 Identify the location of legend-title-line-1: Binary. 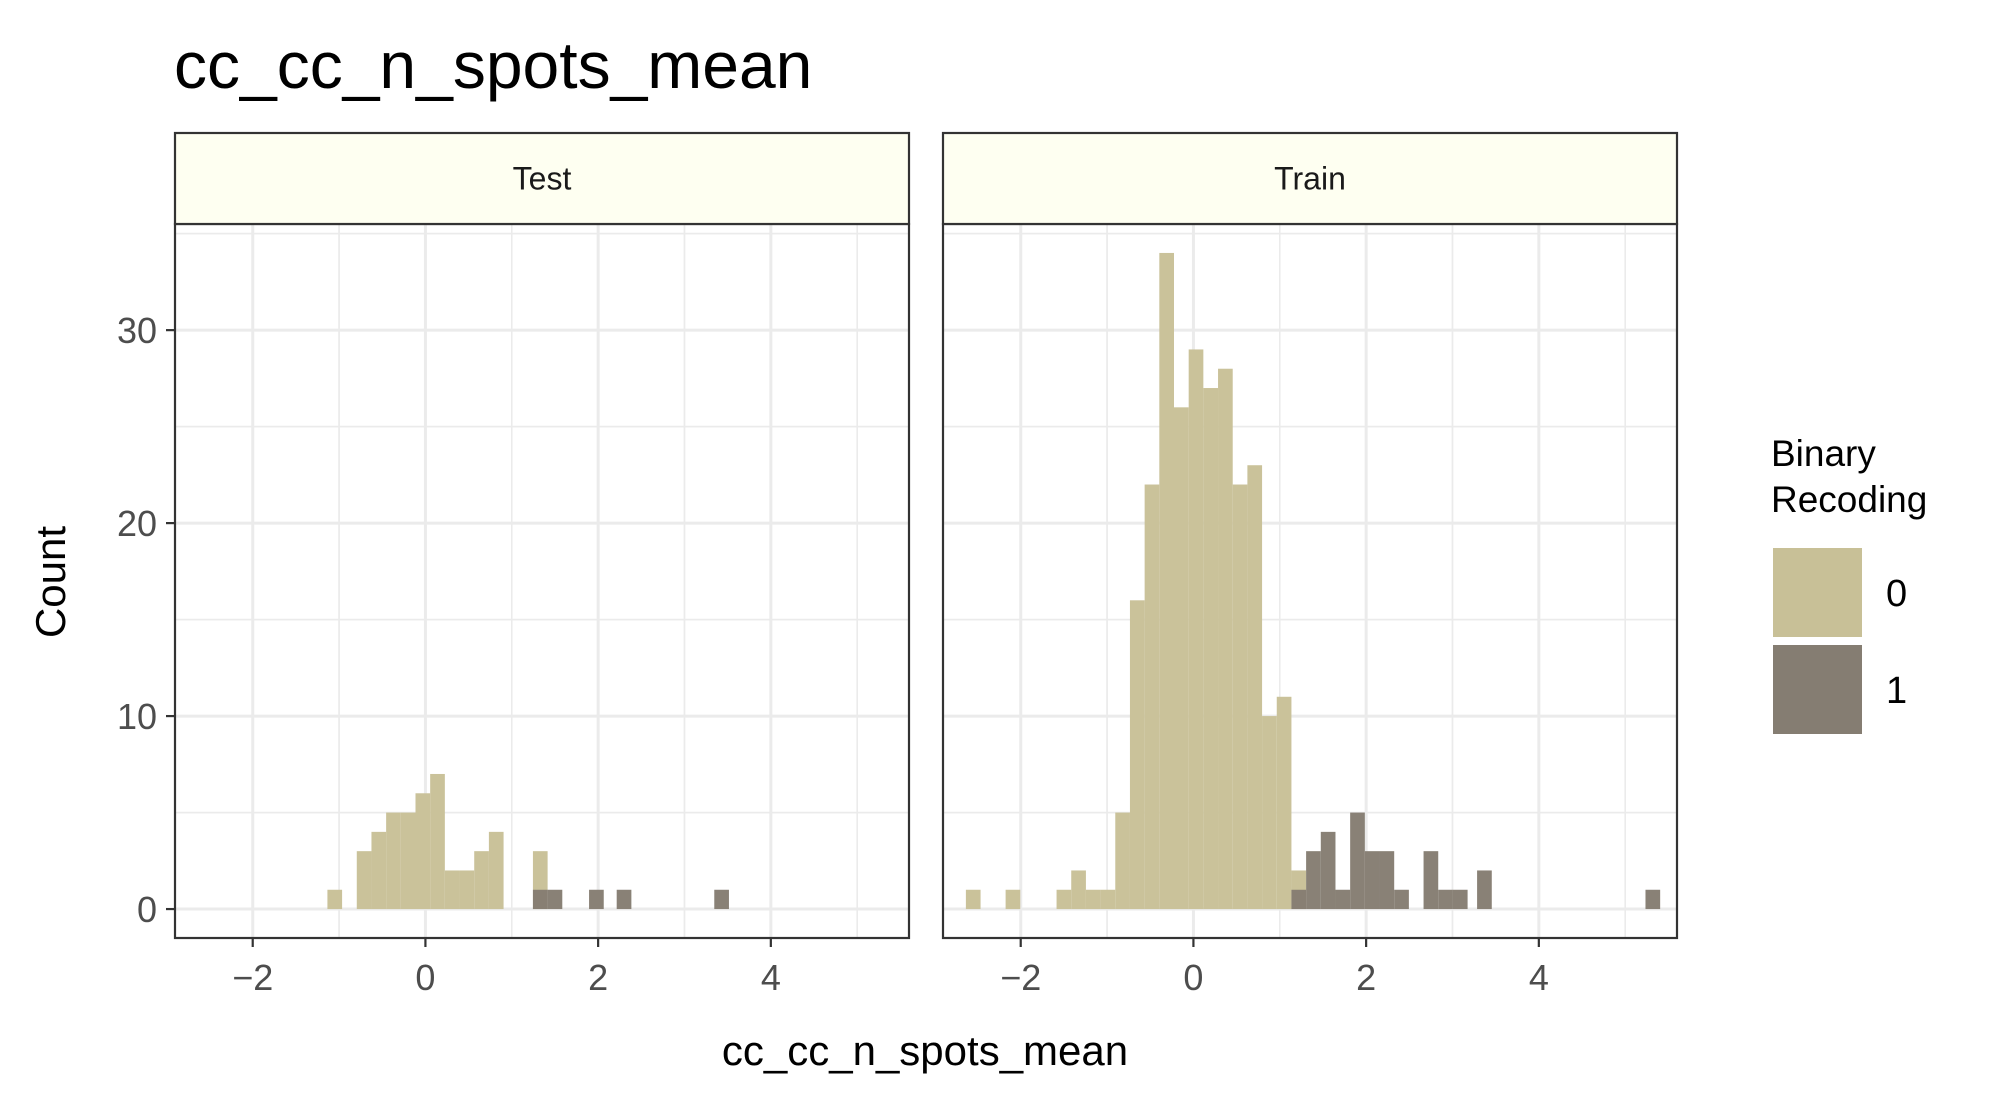
(1823, 453).